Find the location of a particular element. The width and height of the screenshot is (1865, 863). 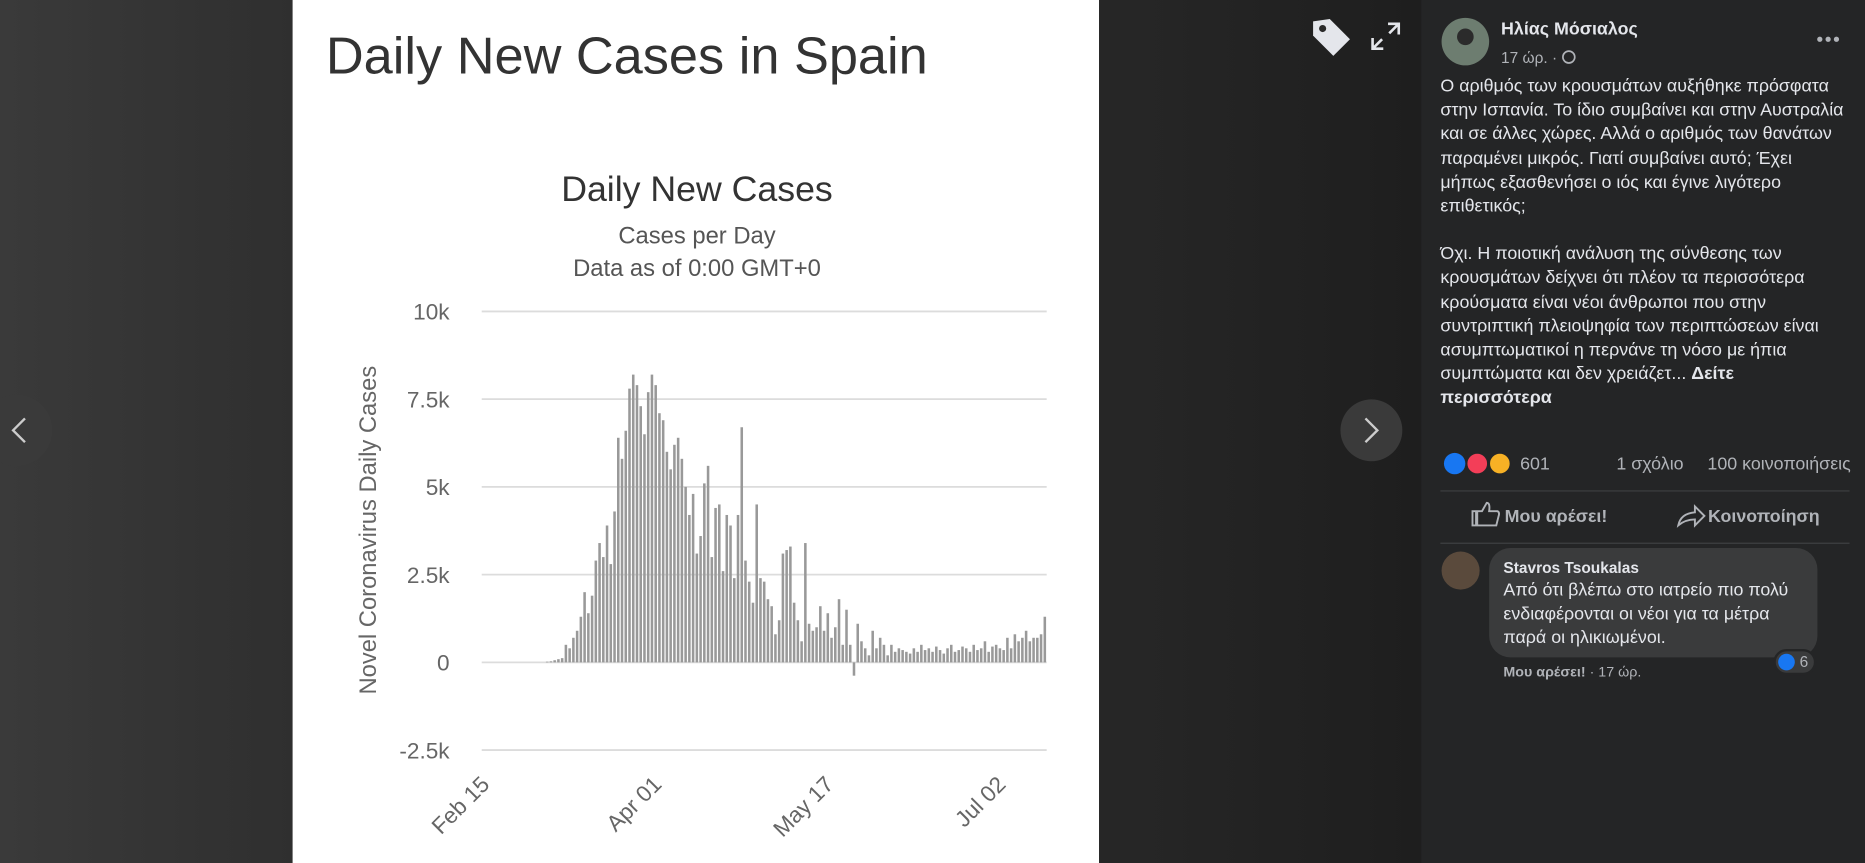

comment-time: · 17 ώρ. is located at coordinates (1615, 671).